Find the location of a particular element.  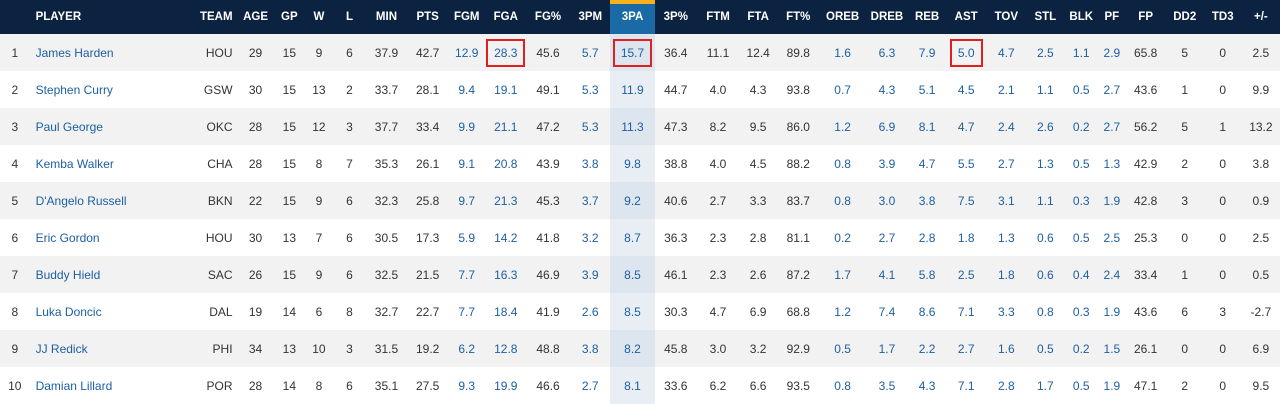

column-header-pts: PTS is located at coordinates (427, 17).